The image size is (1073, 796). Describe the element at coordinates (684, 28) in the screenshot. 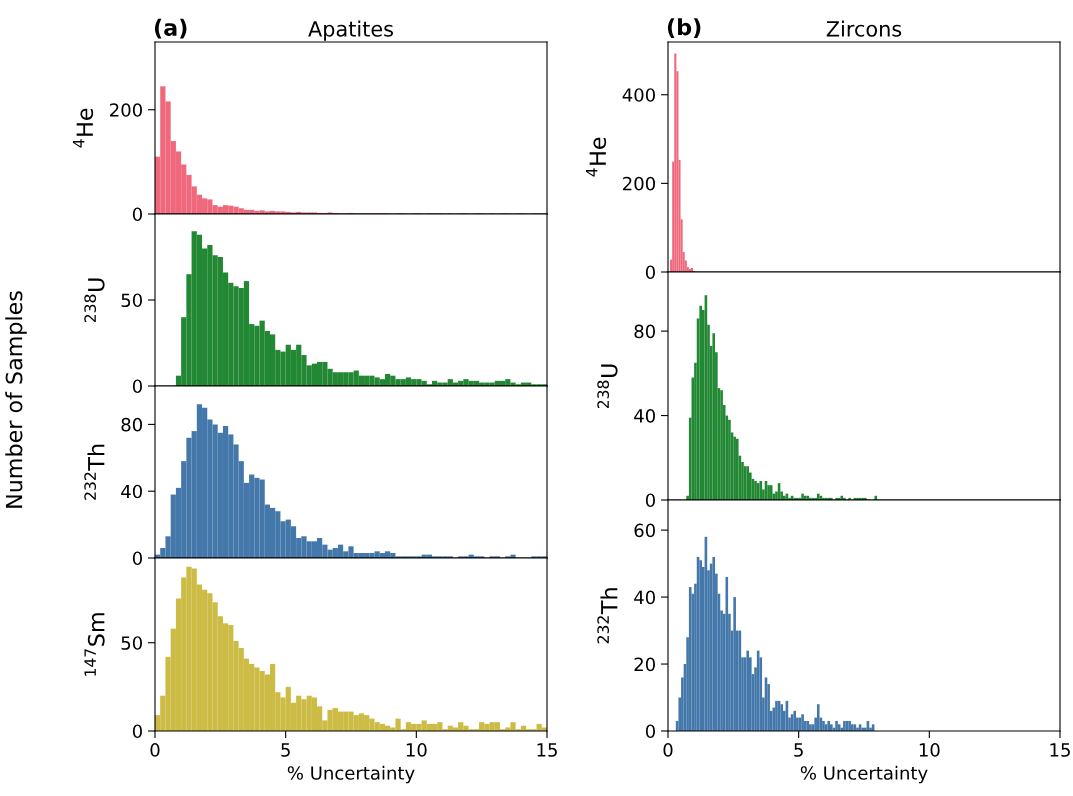

I see `text: (b)` at that location.